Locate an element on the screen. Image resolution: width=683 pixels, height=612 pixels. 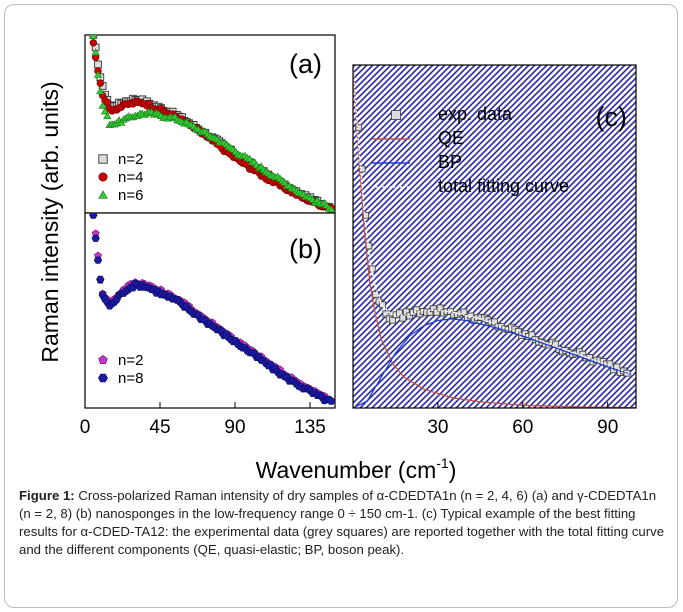
panel-b-legend-item-n-2-label: n=2 is located at coordinates (130, 360).